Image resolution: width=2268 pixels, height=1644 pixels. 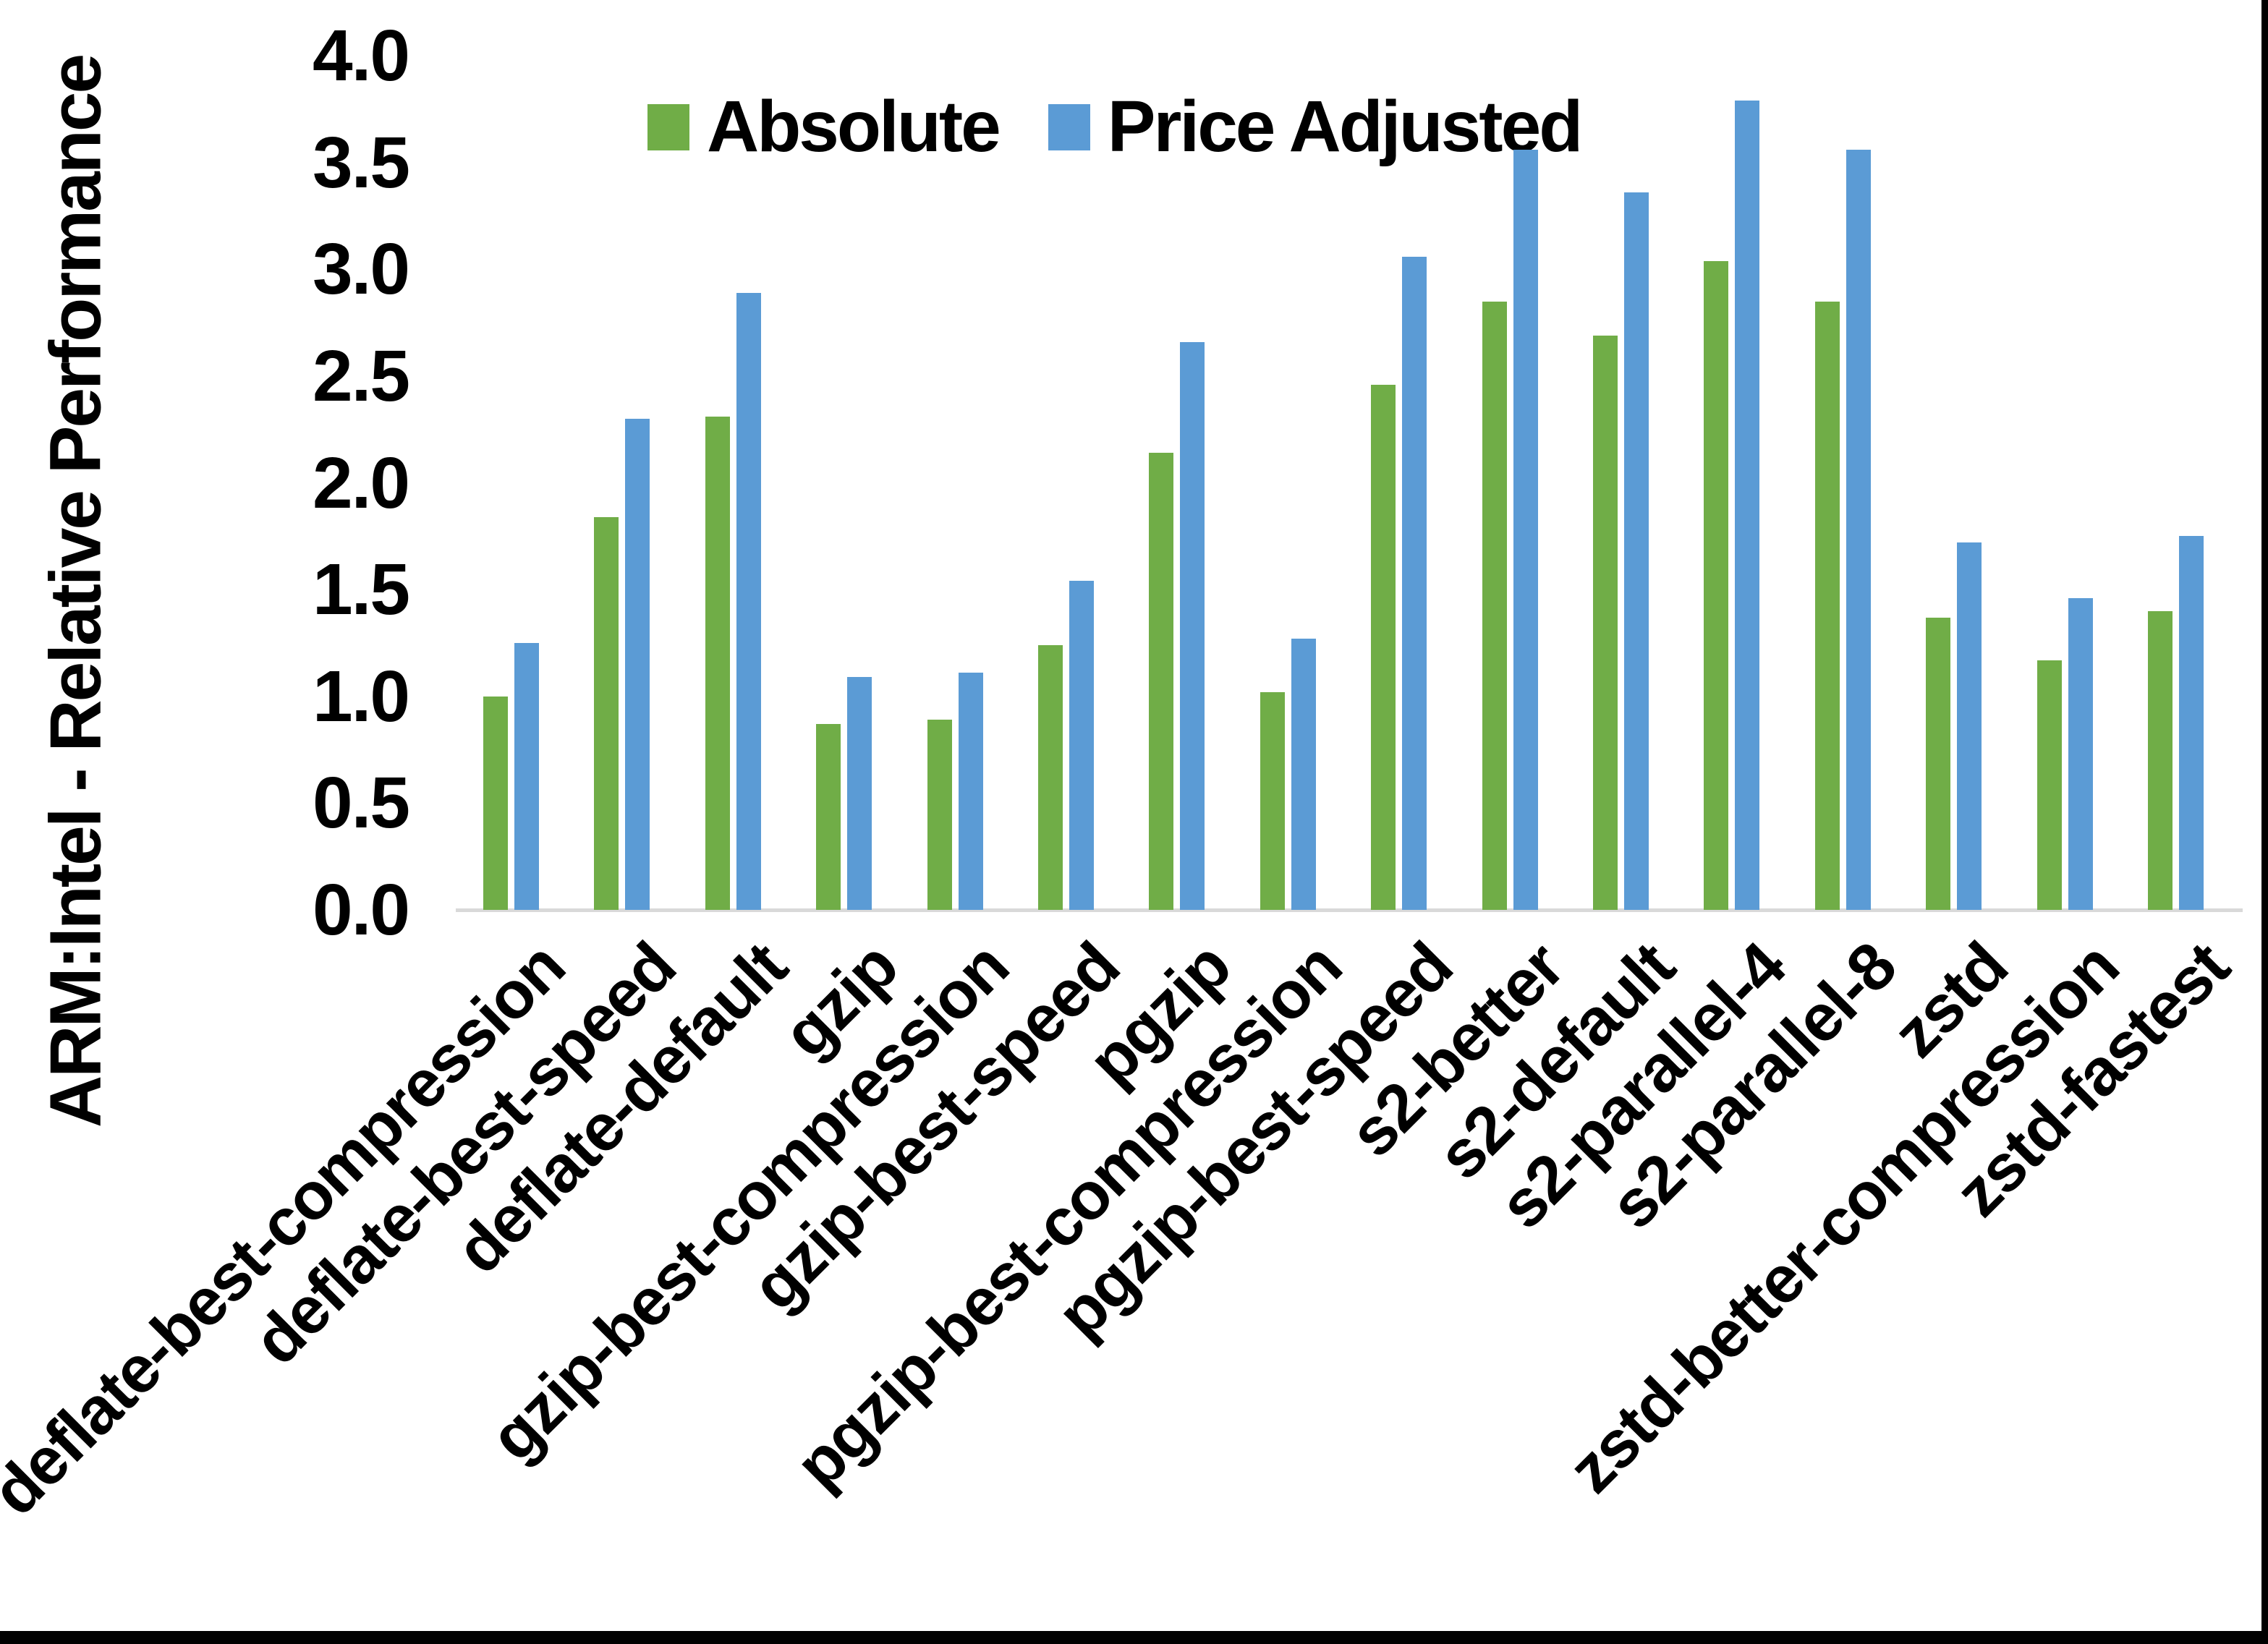 What do you see at coordinates (361, 376) in the screenshot?
I see `y-tick-2.5: 2.5` at bounding box center [361, 376].